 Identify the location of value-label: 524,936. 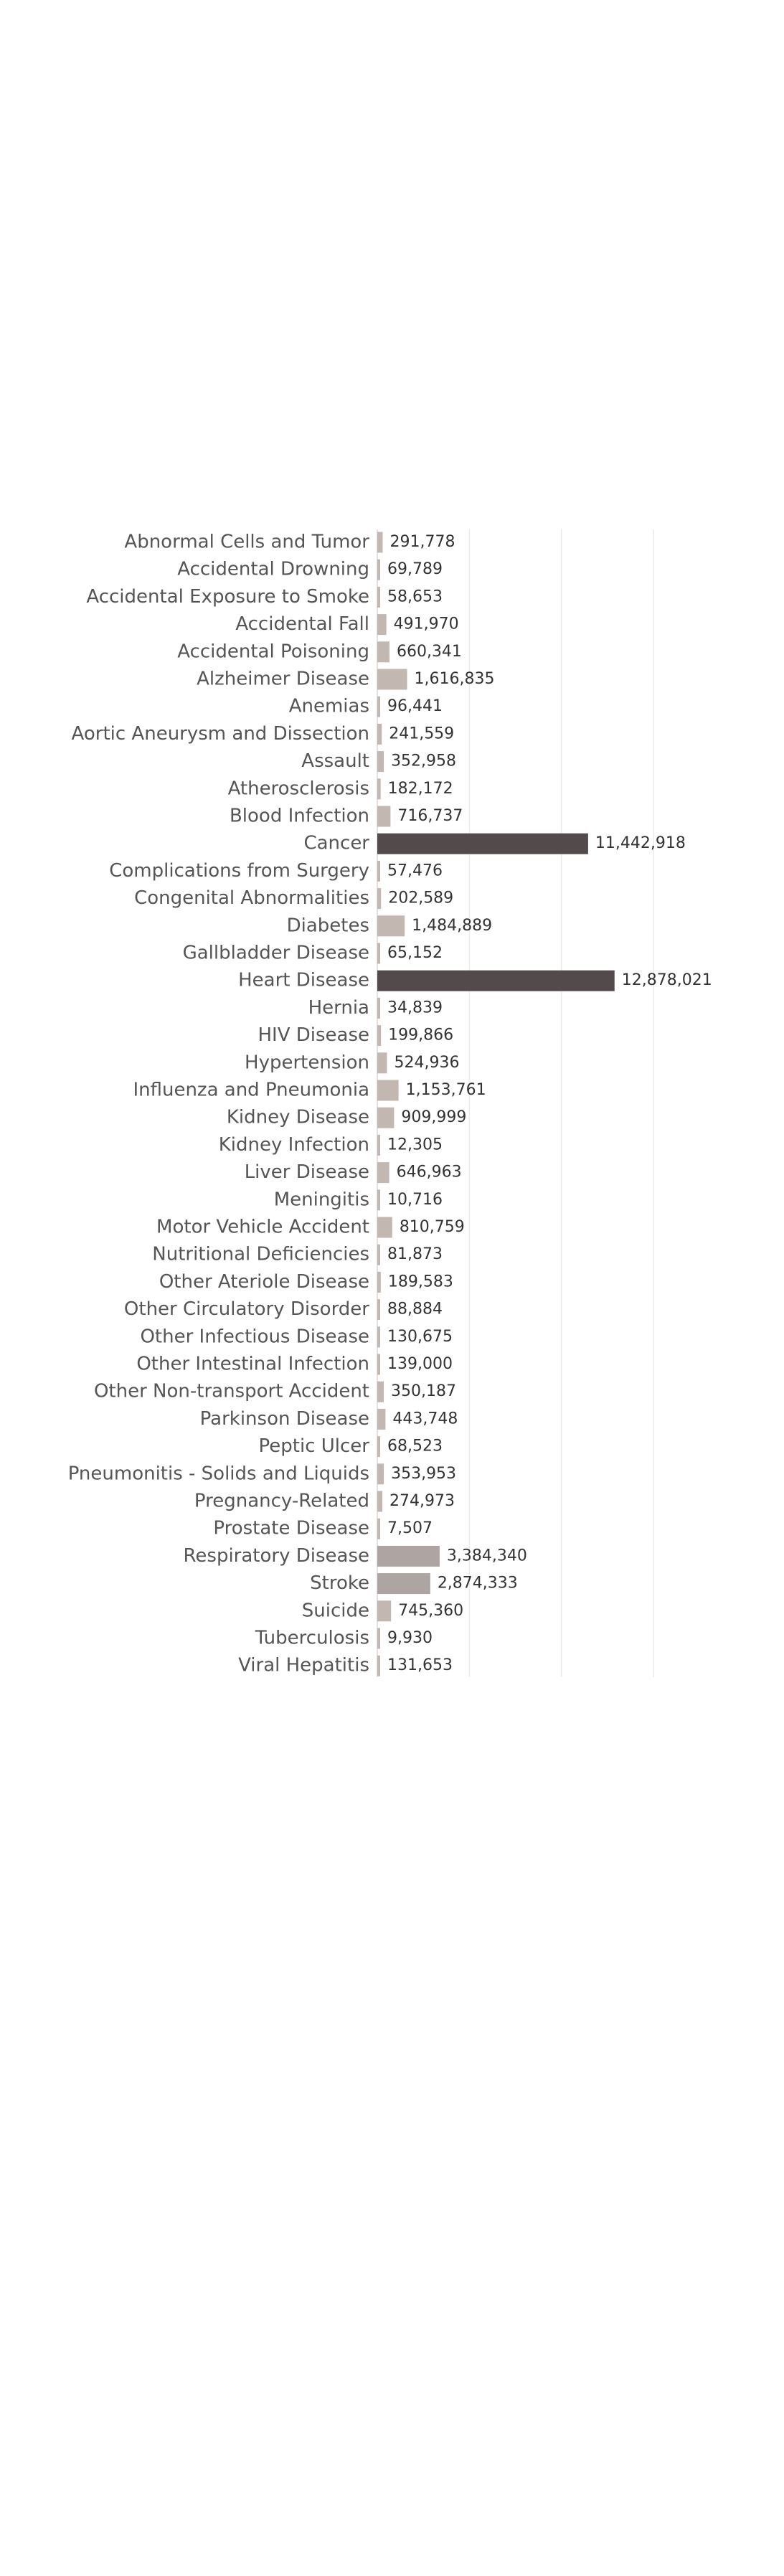
(427, 1063).